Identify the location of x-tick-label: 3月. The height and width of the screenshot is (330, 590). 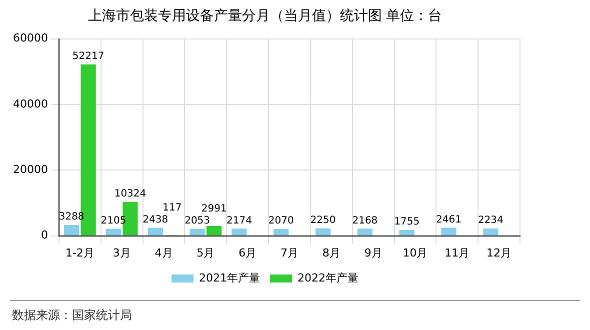
(121, 253).